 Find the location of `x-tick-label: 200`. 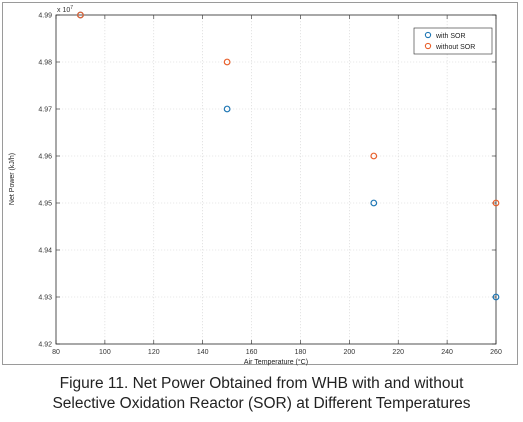

x-tick-label: 200 is located at coordinates (349, 352).